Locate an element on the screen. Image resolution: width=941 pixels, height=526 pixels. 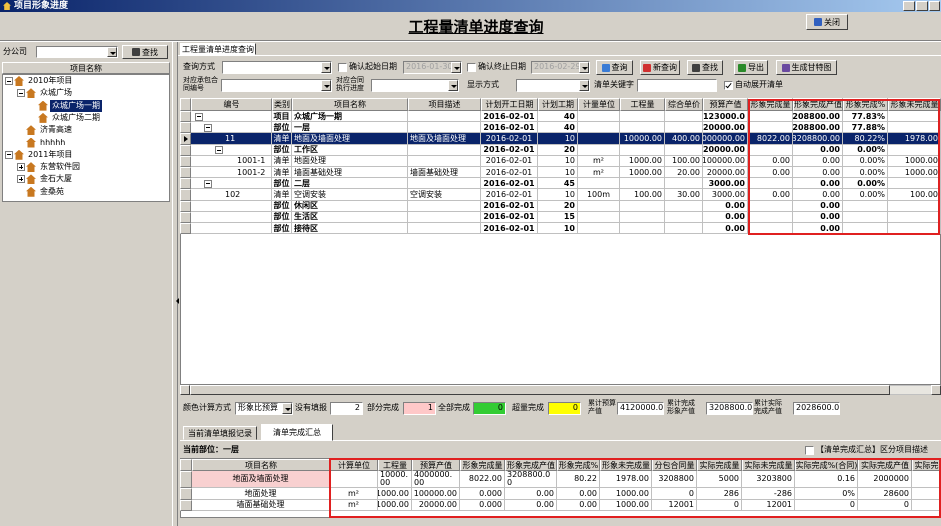
bottom-tab: 当前清单填报记录 is located at coordinates (220, 433).